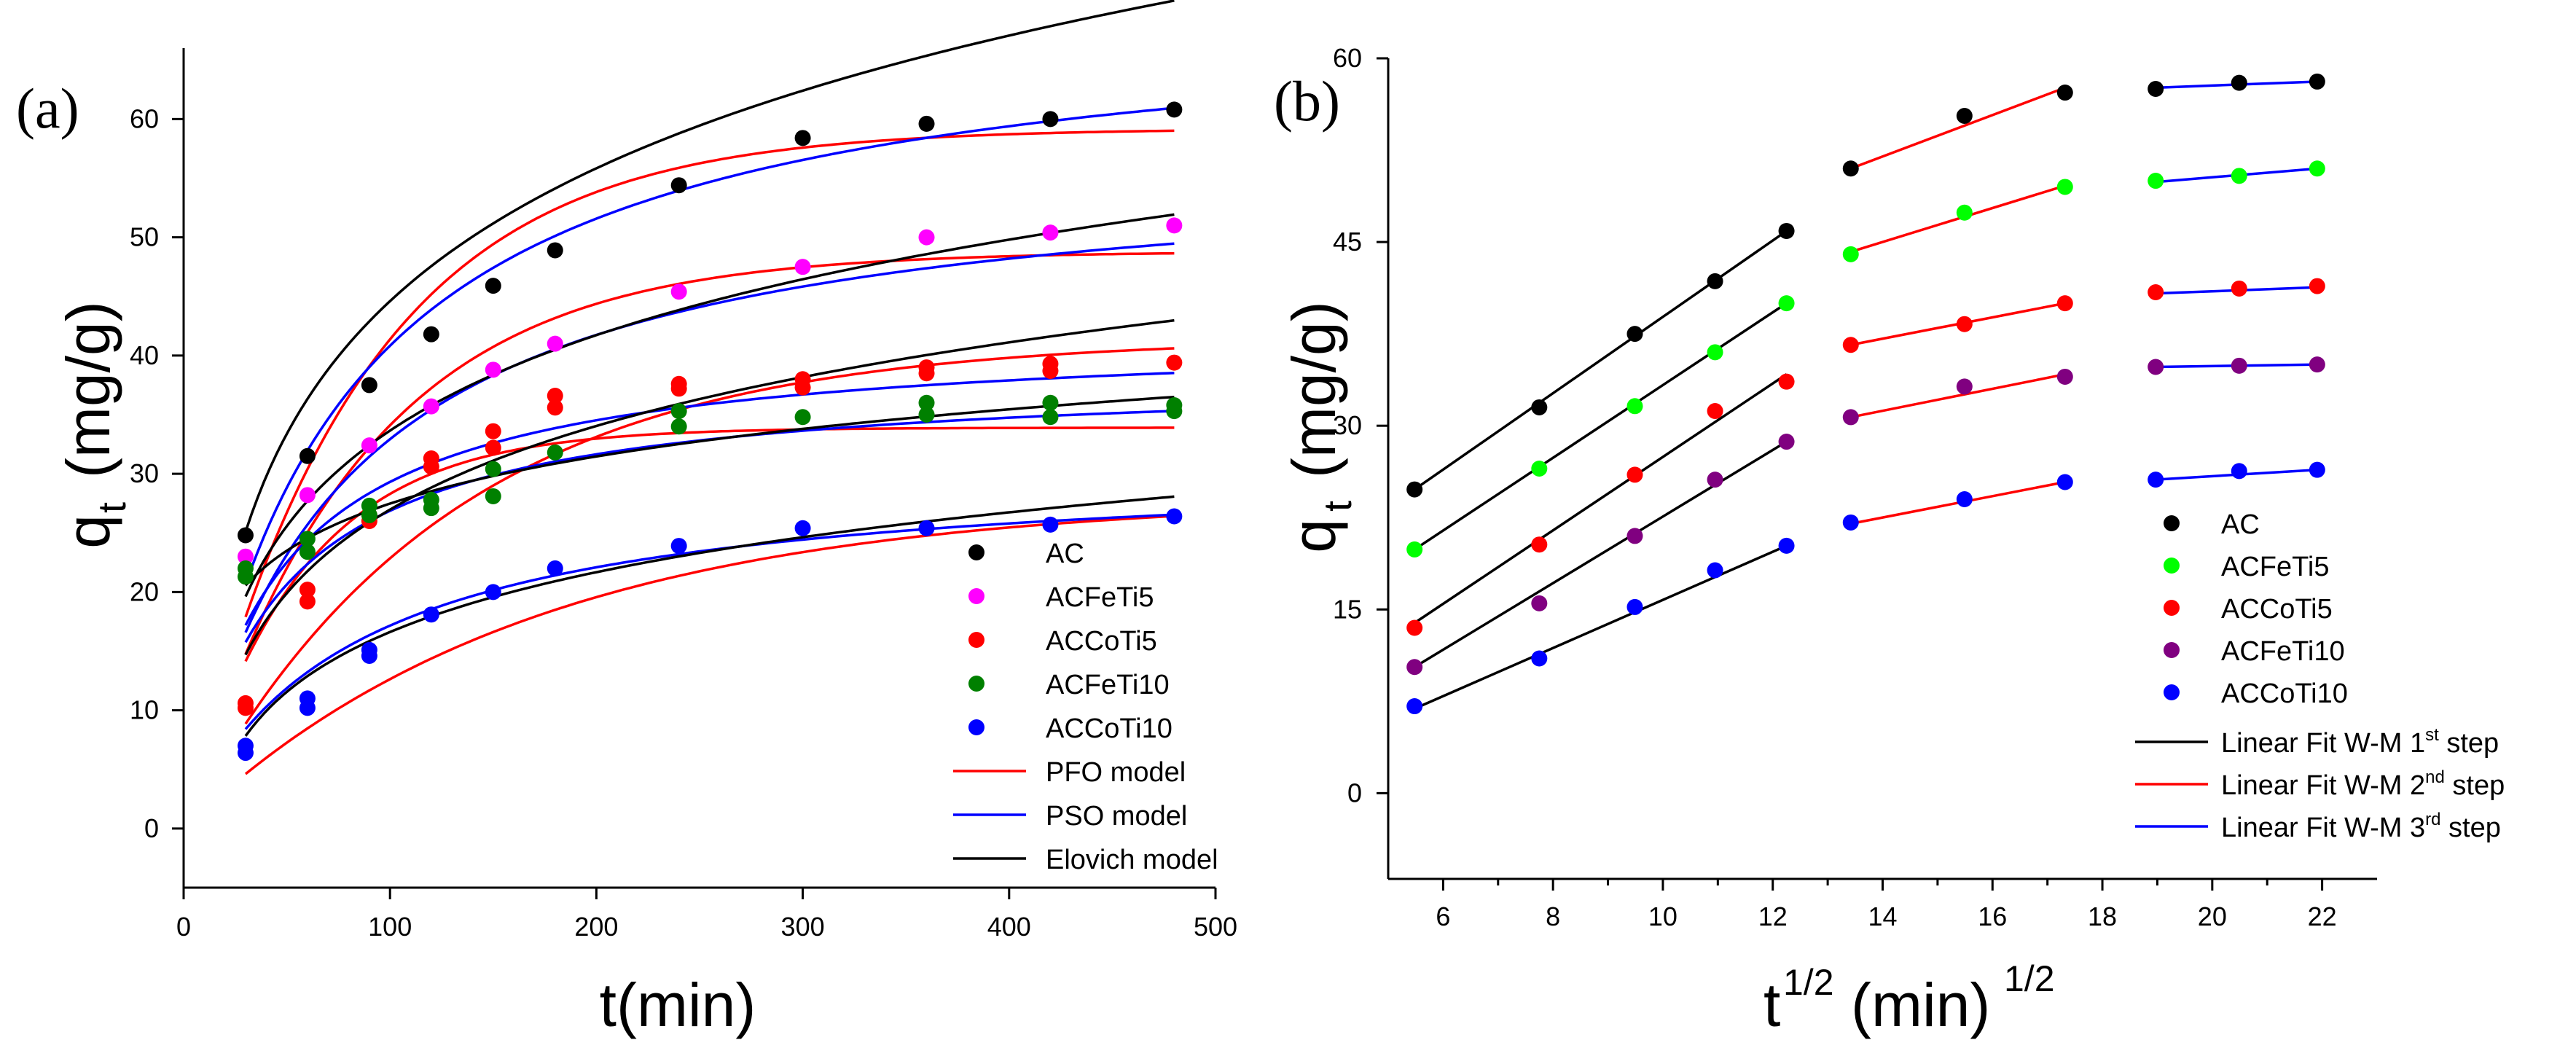 The height and width of the screenshot is (1056, 2576). What do you see at coordinates (2361, 826) in the screenshot?
I see `legend-label-wm3: Linear Fit W-M 3rd step` at bounding box center [2361, 826].